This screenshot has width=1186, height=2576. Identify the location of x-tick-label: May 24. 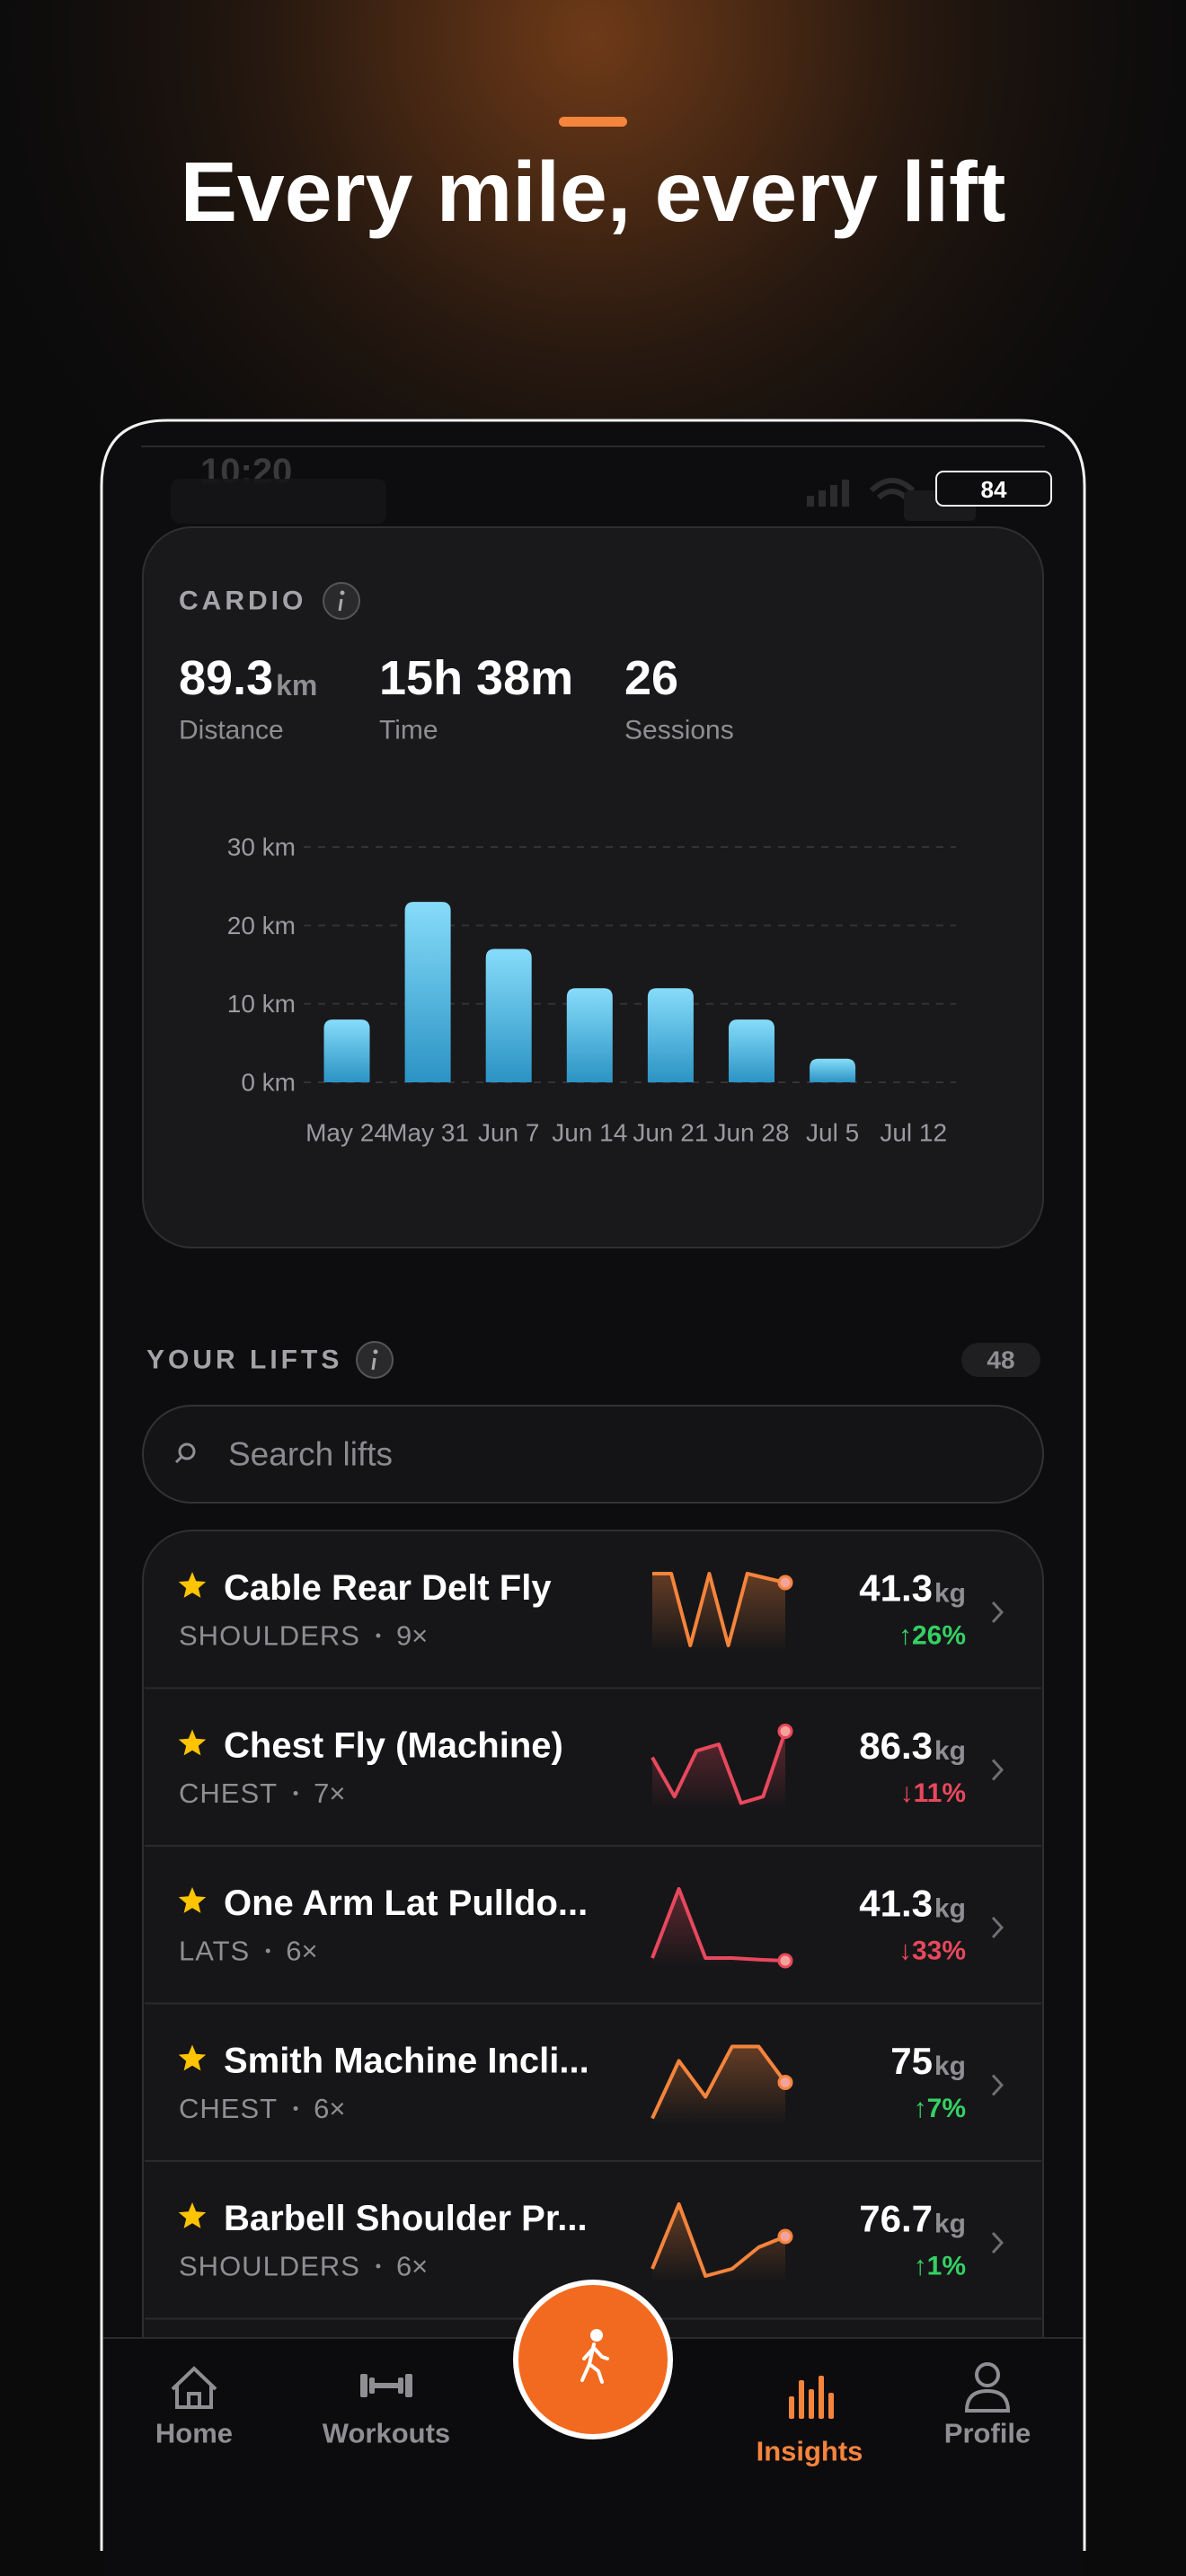
(346, 1133).